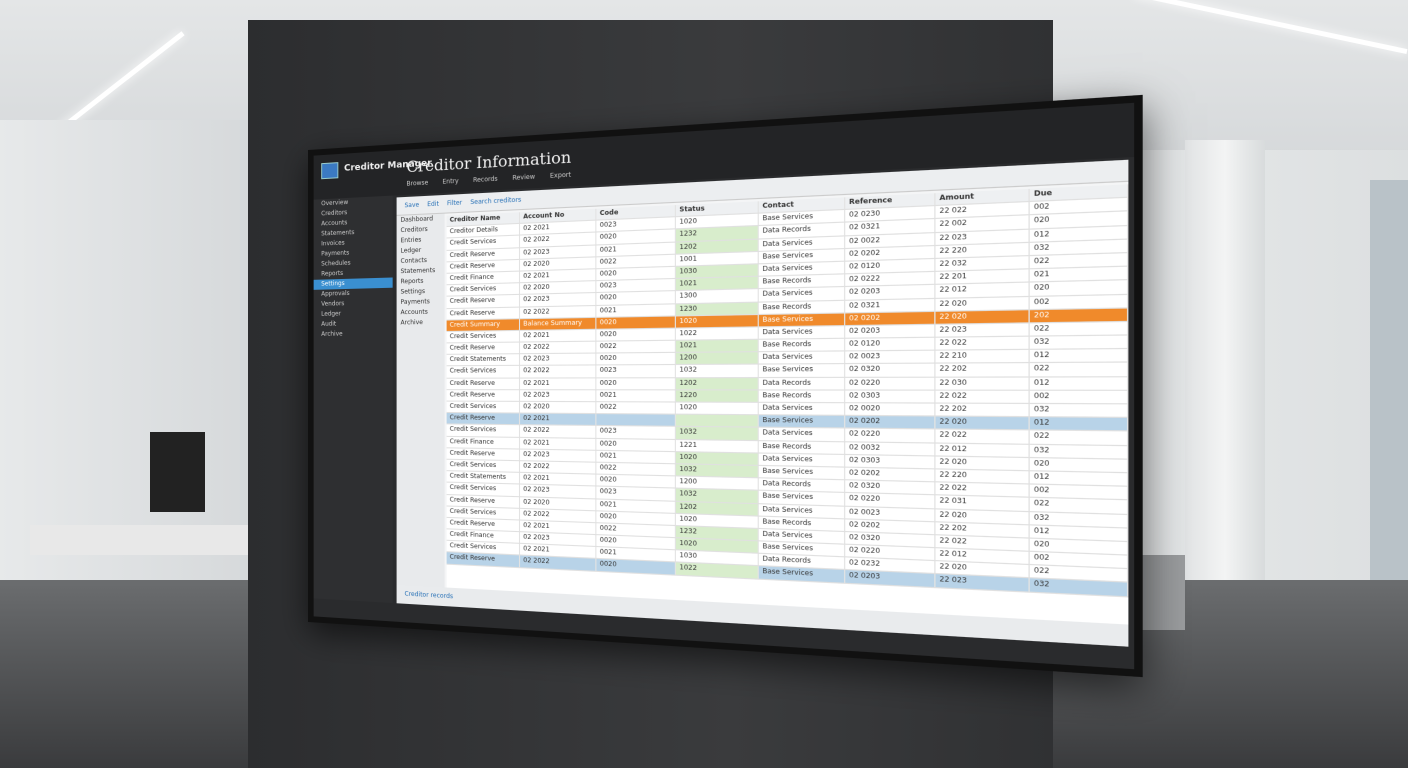  I want to click on table-cell: Base Records, so click(802, 307).